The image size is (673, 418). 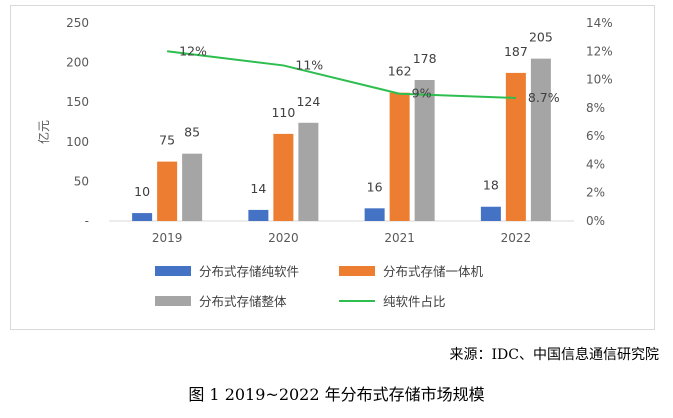 I want to click on y-left-tick-label: 200, so click(x=77, y=63).